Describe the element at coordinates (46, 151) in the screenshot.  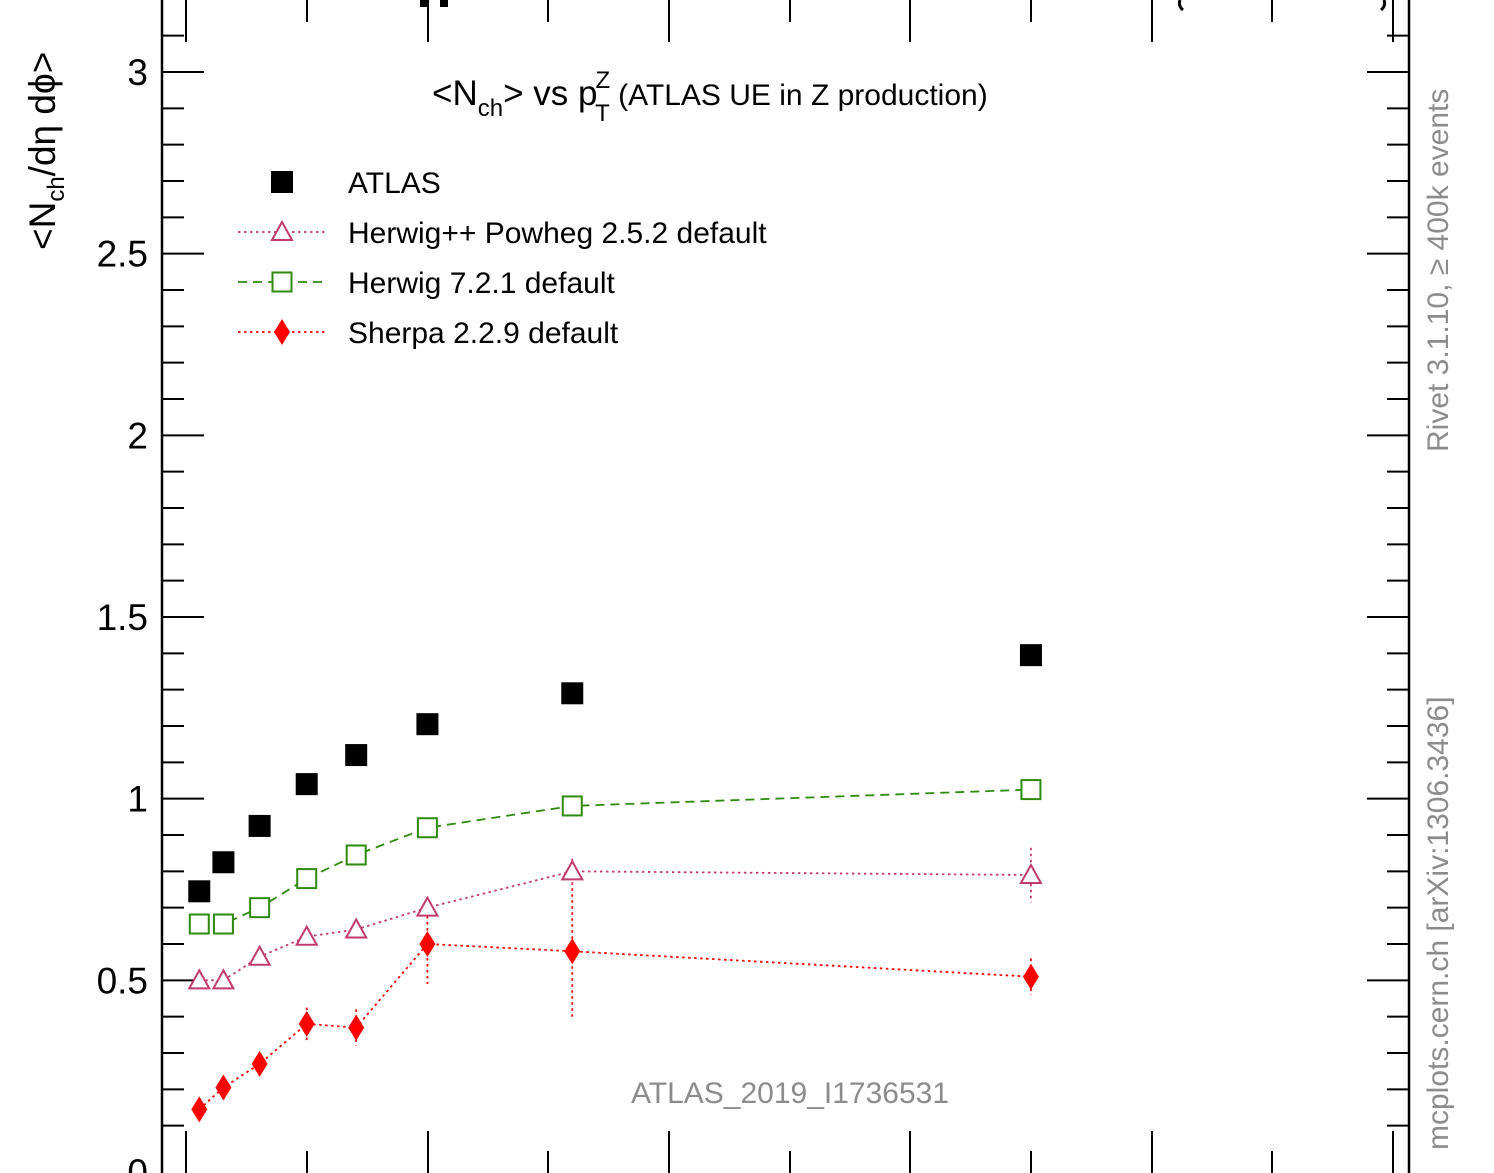
I see `y-axis-title: <Nch/dη dϕ>` at that location.